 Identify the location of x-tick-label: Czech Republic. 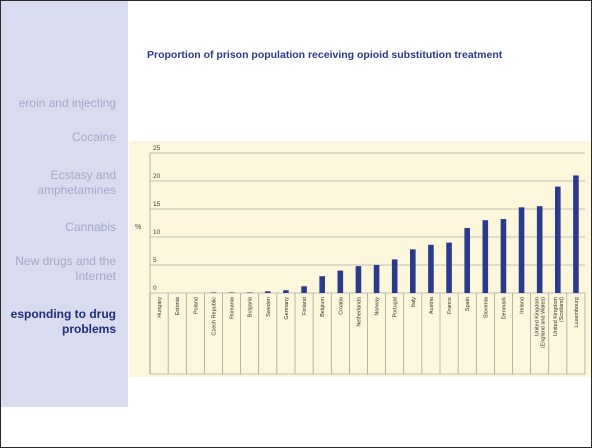
(214, 316).